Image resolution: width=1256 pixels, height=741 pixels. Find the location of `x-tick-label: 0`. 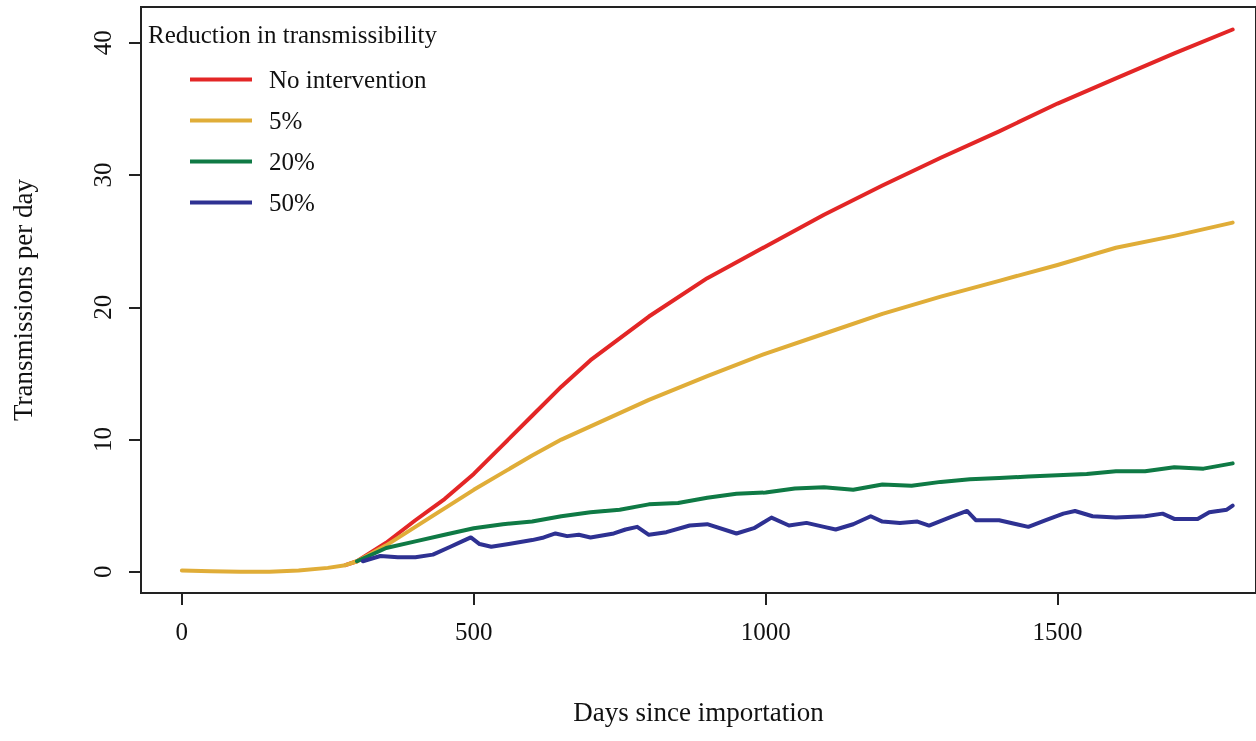

x-tick-label: 0 is located at coordinates (182, 631).